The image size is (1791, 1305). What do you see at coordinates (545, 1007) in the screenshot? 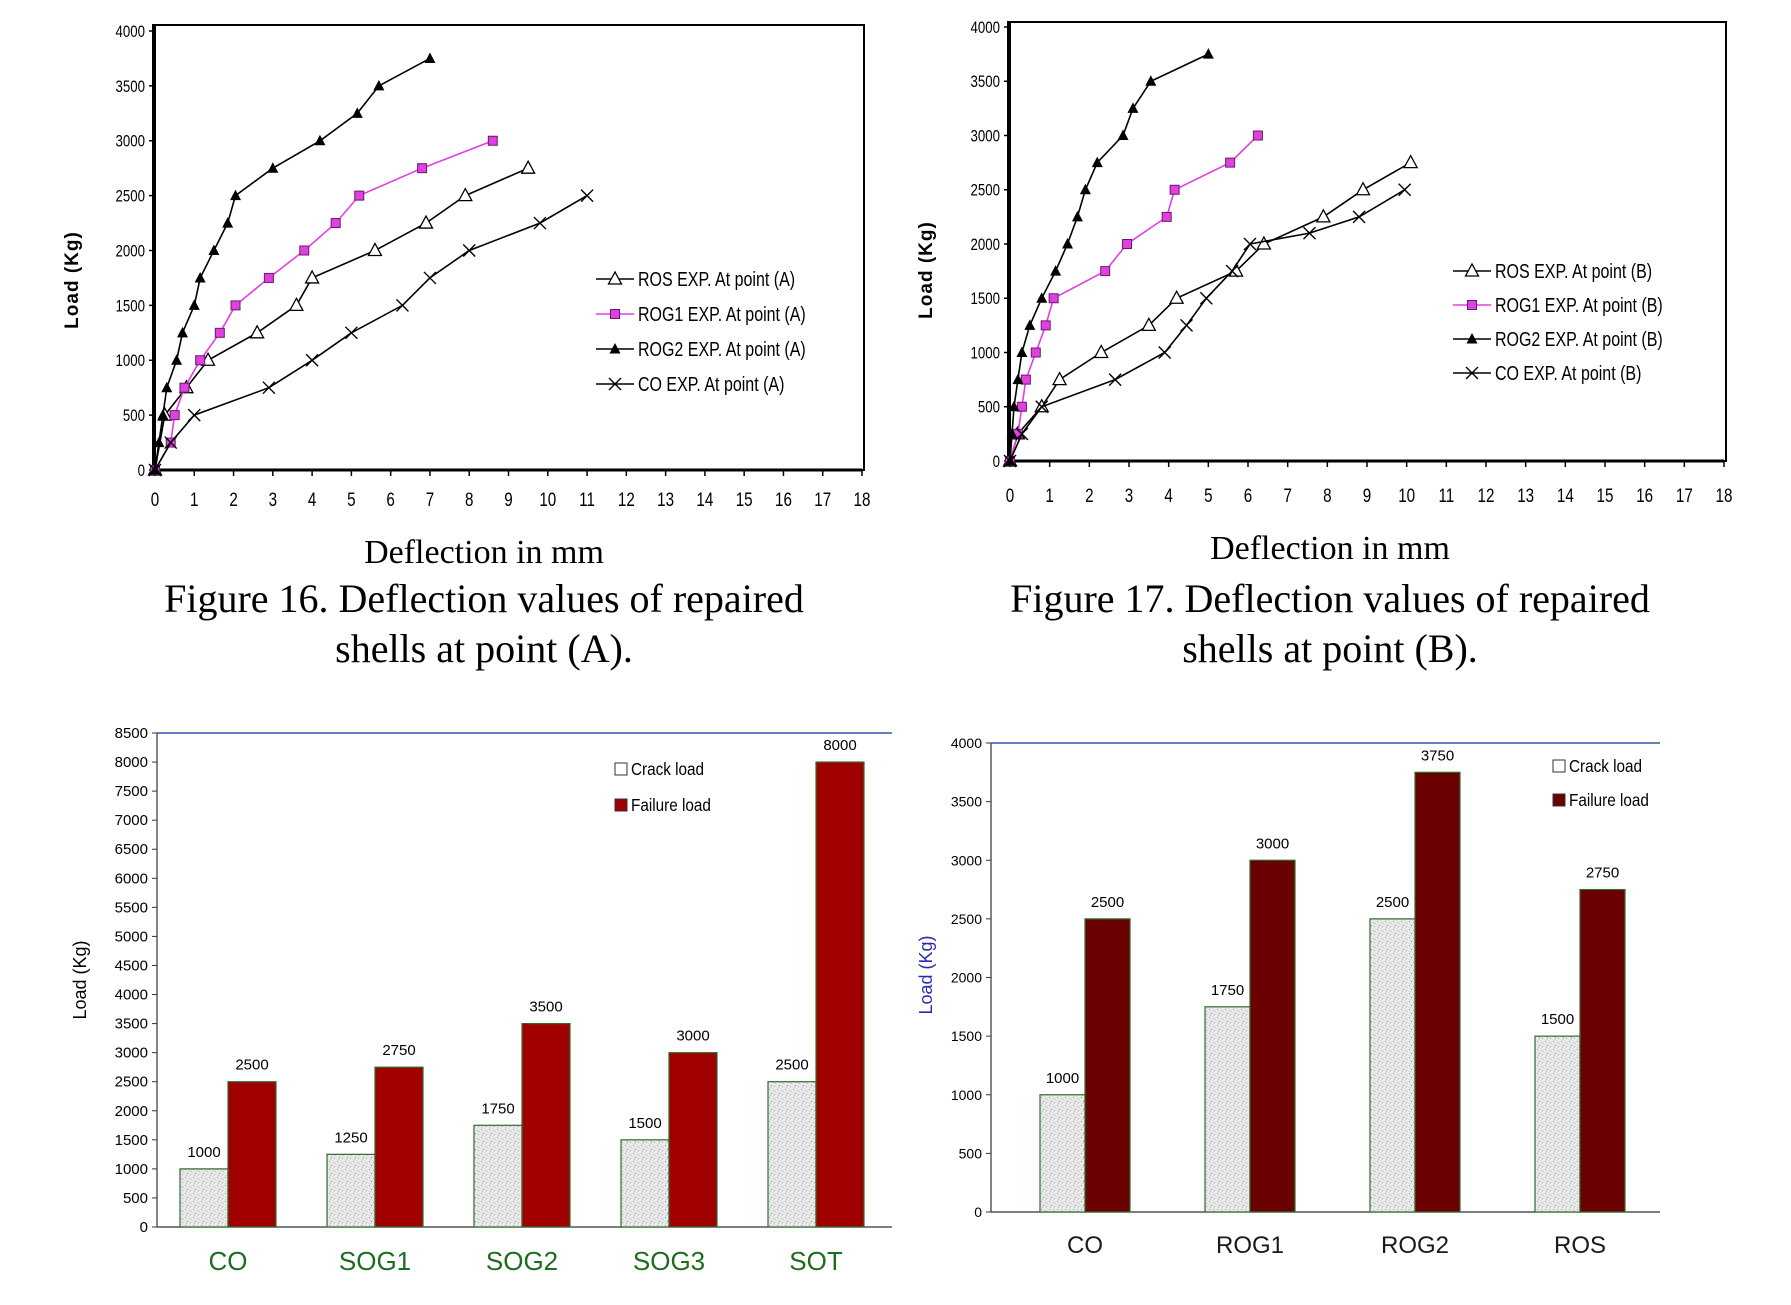
I see `failure-load-data-label: 3500` at bounding box center [545, 1007].